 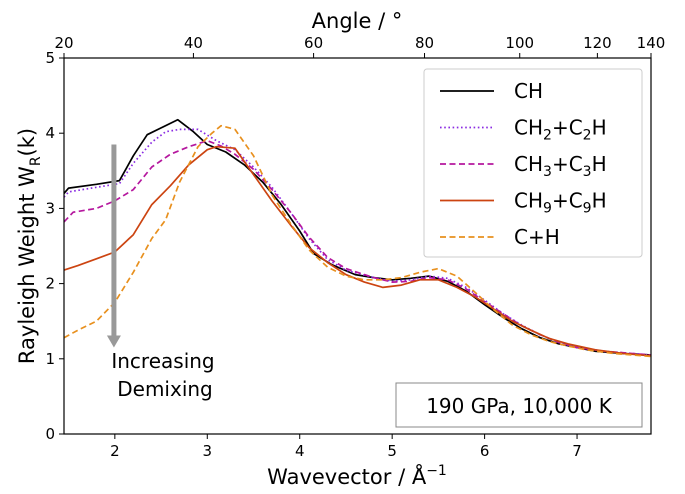 I want to click on x-axis-title: Wavevector / Å−1, so click(x=357, y=476).